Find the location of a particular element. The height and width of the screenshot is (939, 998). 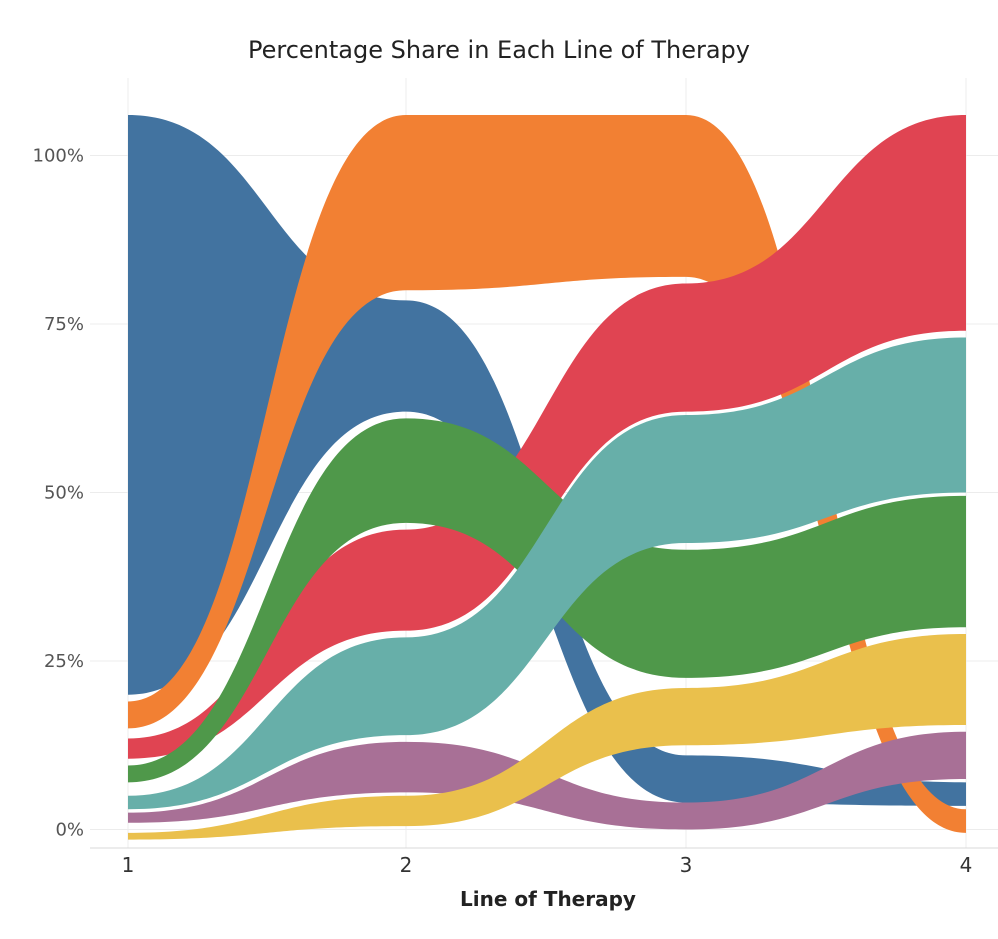

y-tick-label-2: 50% is located at coordinates (64, 493).